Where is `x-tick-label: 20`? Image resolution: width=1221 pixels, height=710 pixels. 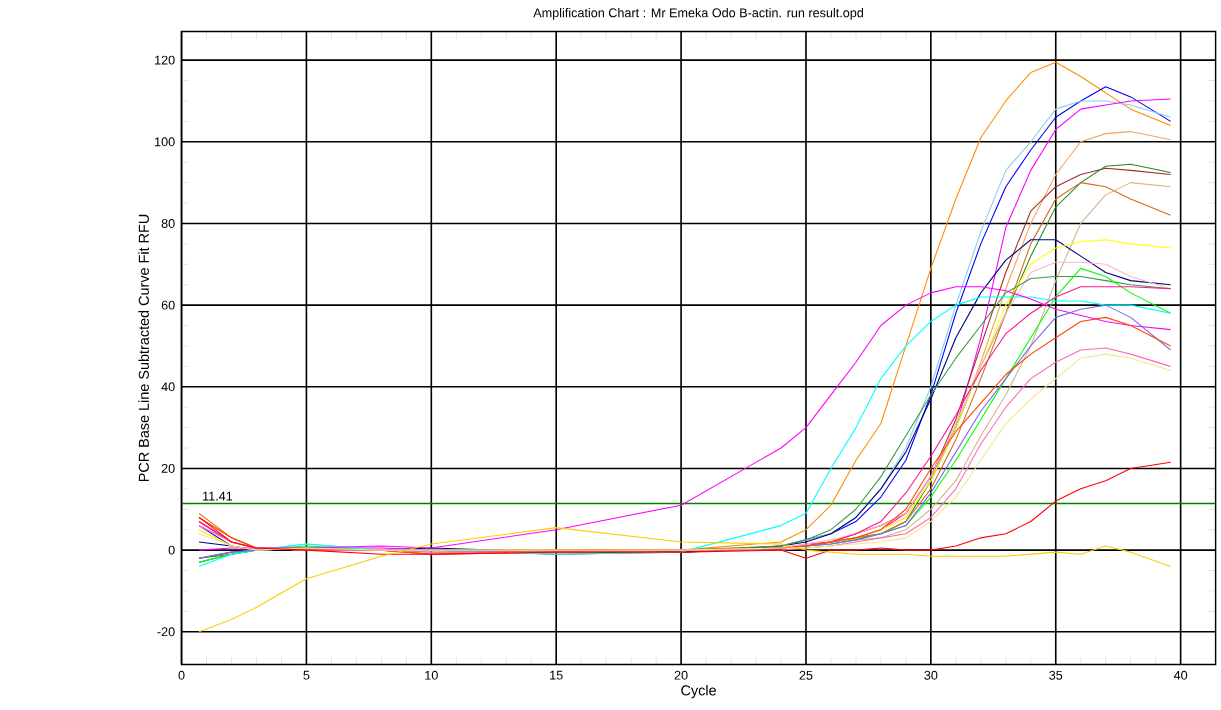
x-tick-label: 20 is located at coordinates (681, 675).